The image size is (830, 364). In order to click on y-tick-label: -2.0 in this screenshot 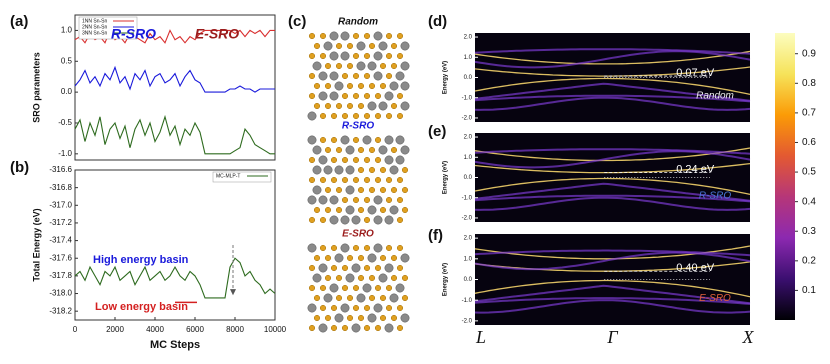, I will do `click(467, 321)`.